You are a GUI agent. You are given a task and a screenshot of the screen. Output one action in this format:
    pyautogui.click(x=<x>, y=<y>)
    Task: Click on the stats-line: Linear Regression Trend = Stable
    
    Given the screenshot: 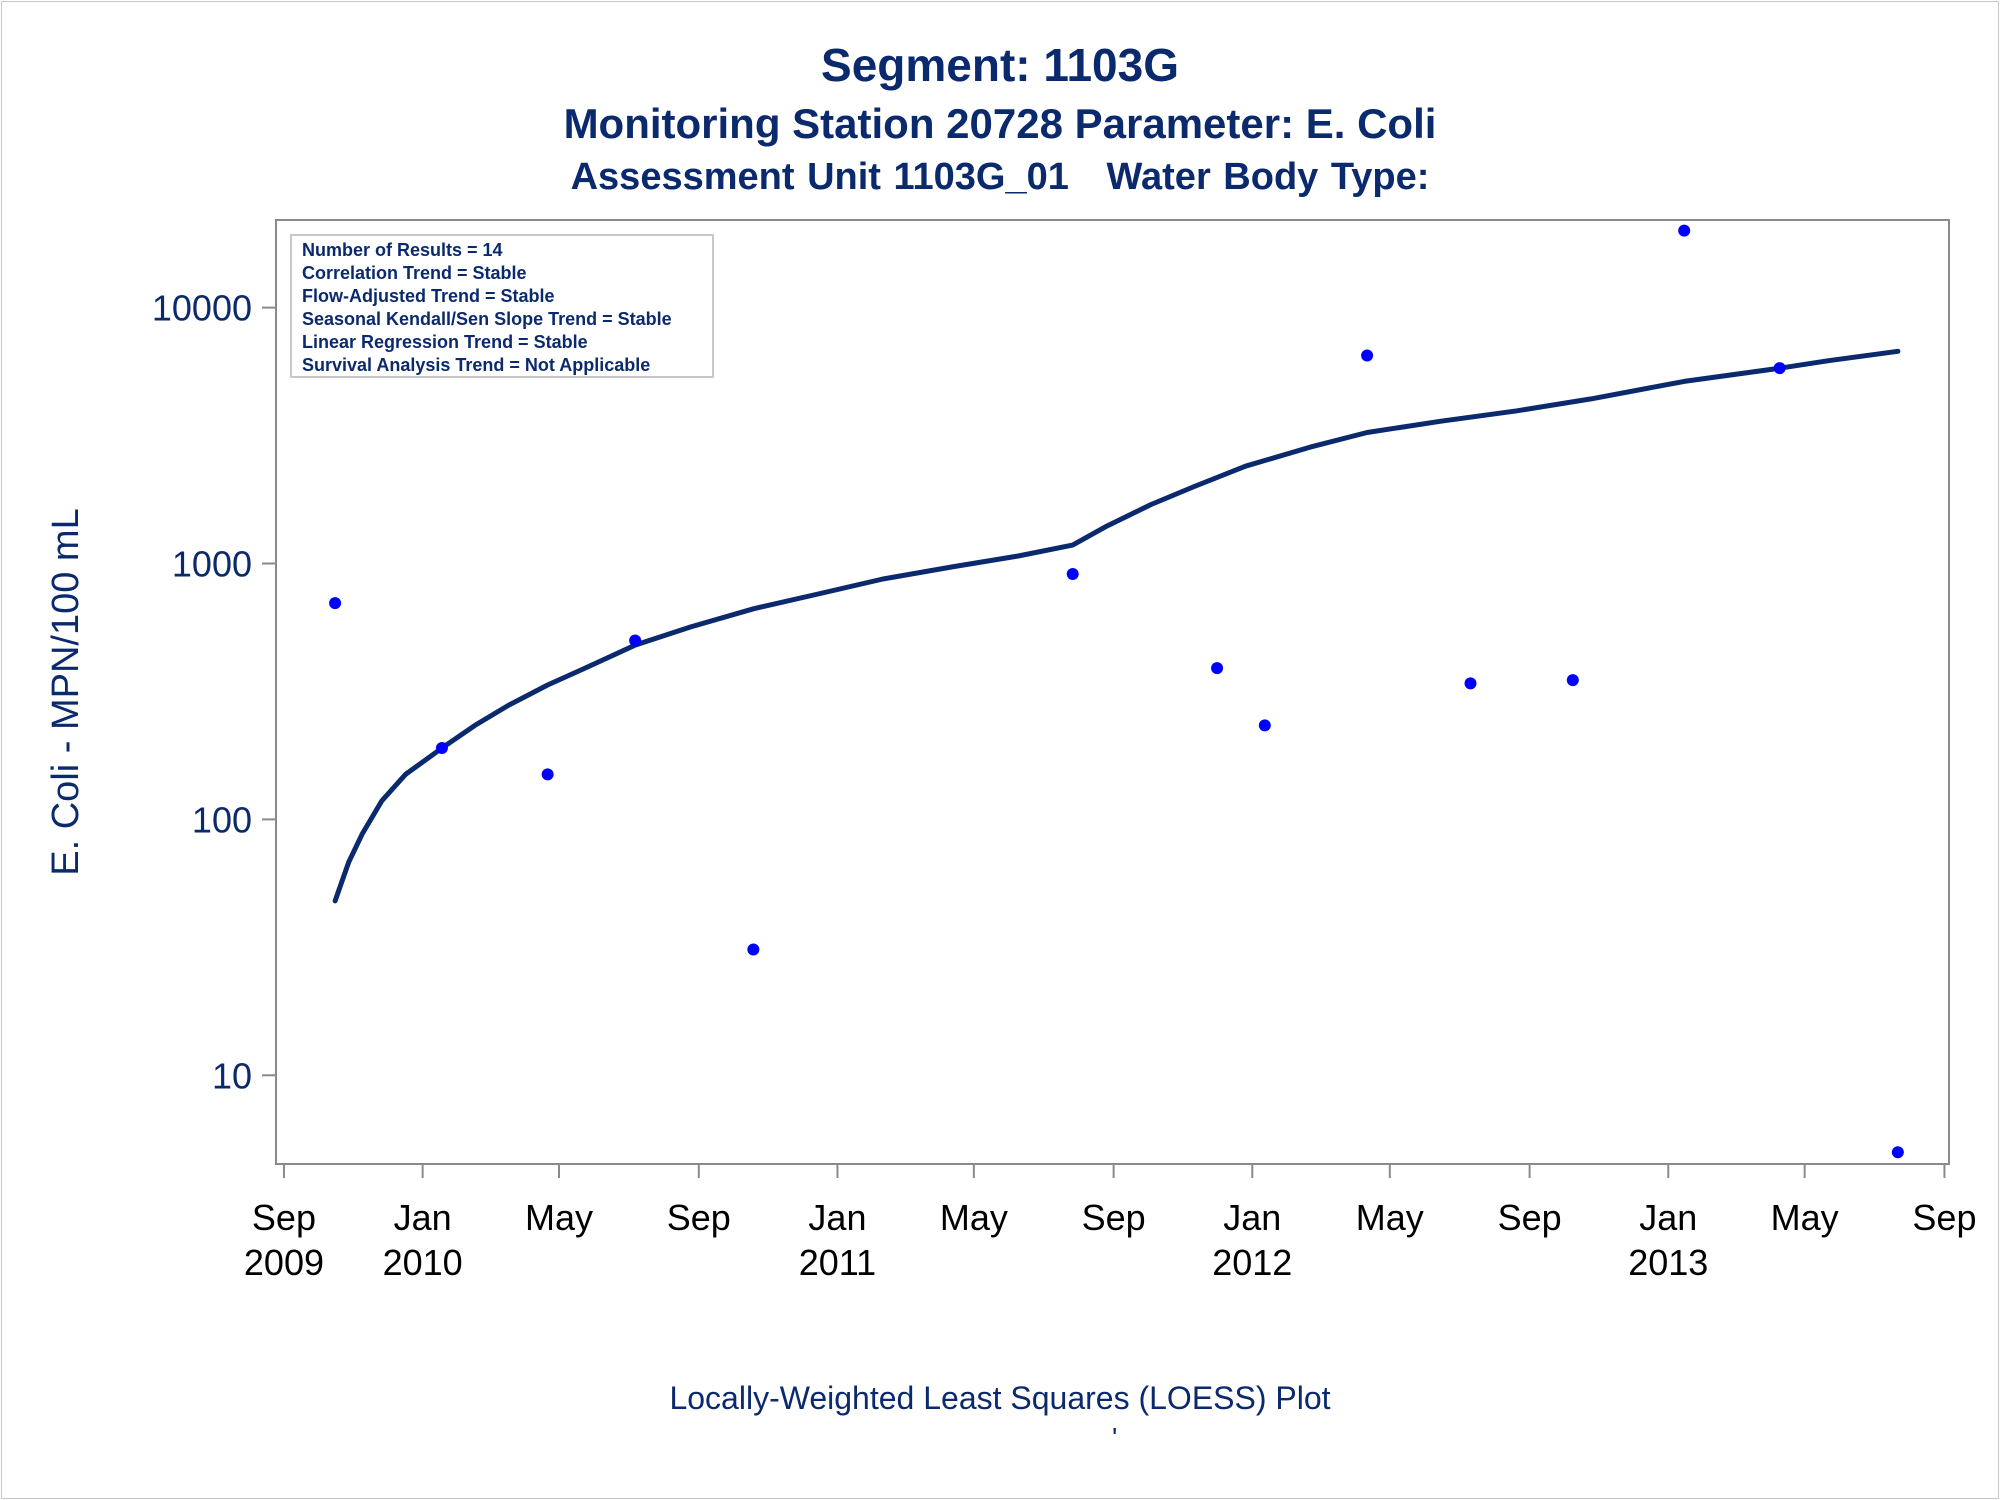 What is the action you would take?
    pyautogui.click(x=445, y=342)
    